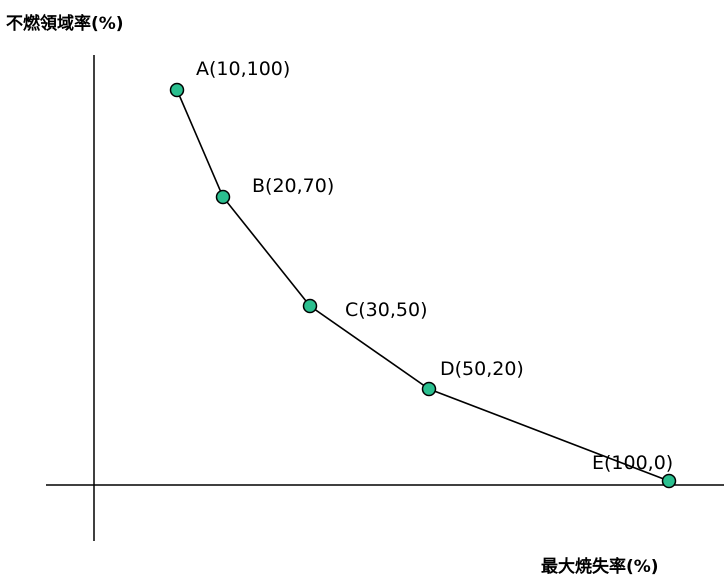  I want to click on x-axis-title: 最大焼失率(%), so click(600, 566).